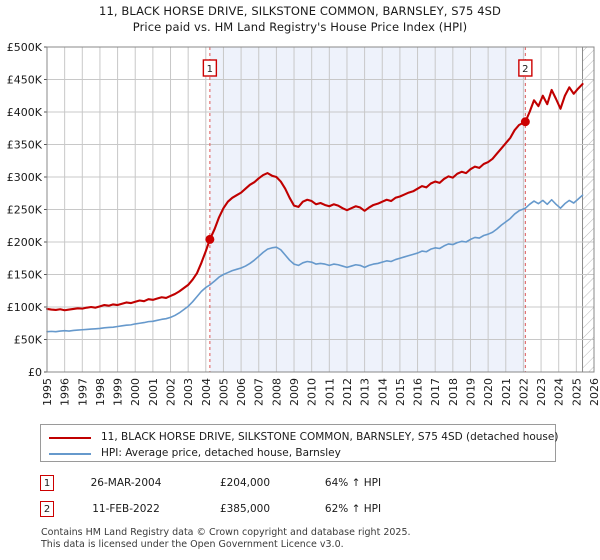  Describe the element at coordinates (25, 307) in the screenshot. I see `svg-text: £100K` at that location.